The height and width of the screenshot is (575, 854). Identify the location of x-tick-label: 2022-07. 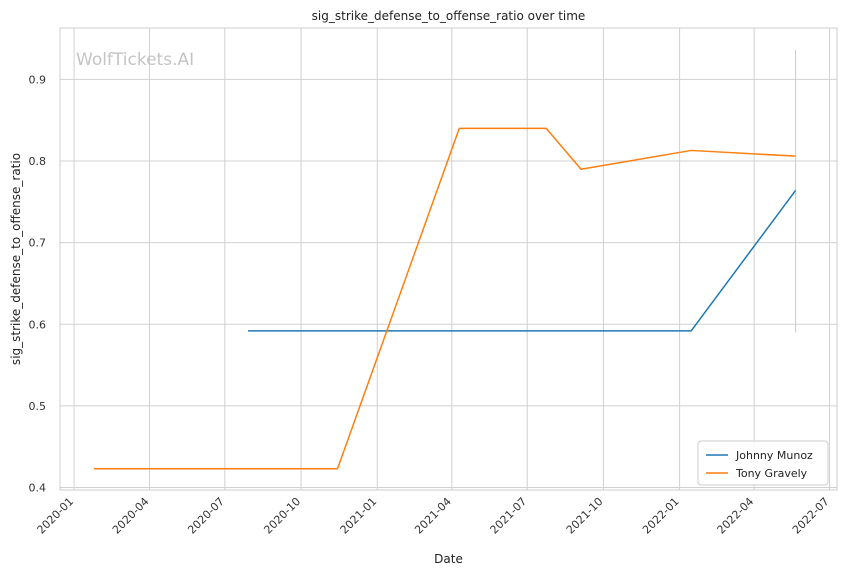
(811, 516).